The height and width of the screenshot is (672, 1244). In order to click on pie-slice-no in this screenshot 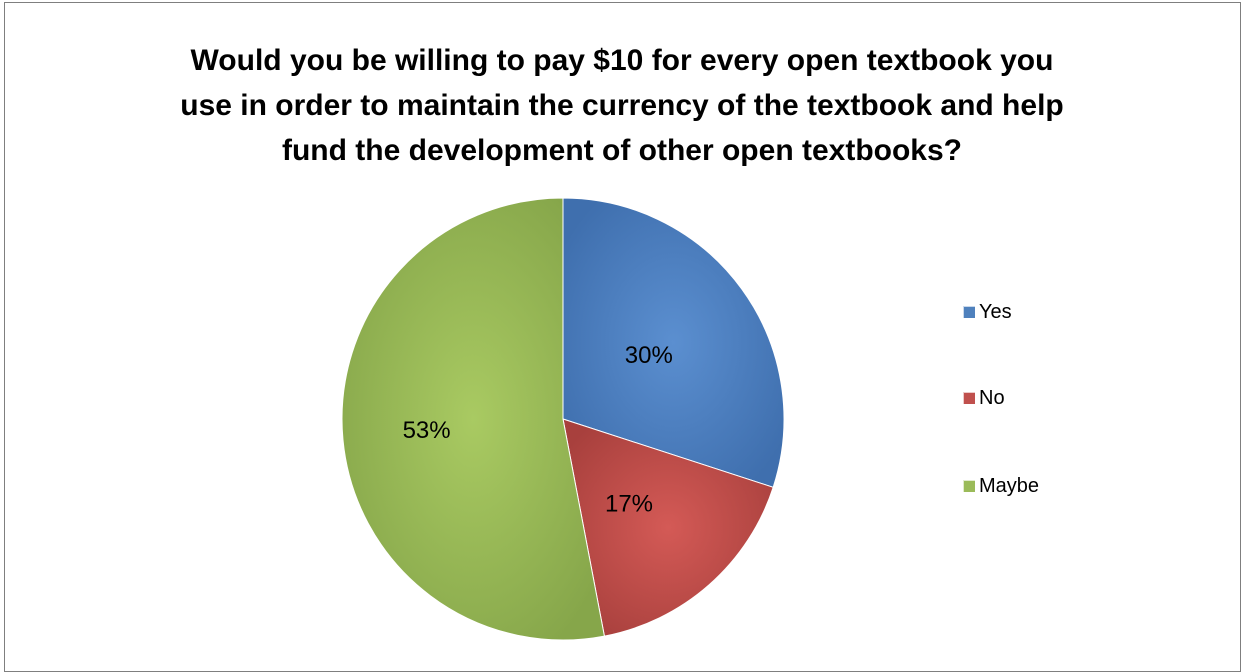, I will do `click(668, 527)`.